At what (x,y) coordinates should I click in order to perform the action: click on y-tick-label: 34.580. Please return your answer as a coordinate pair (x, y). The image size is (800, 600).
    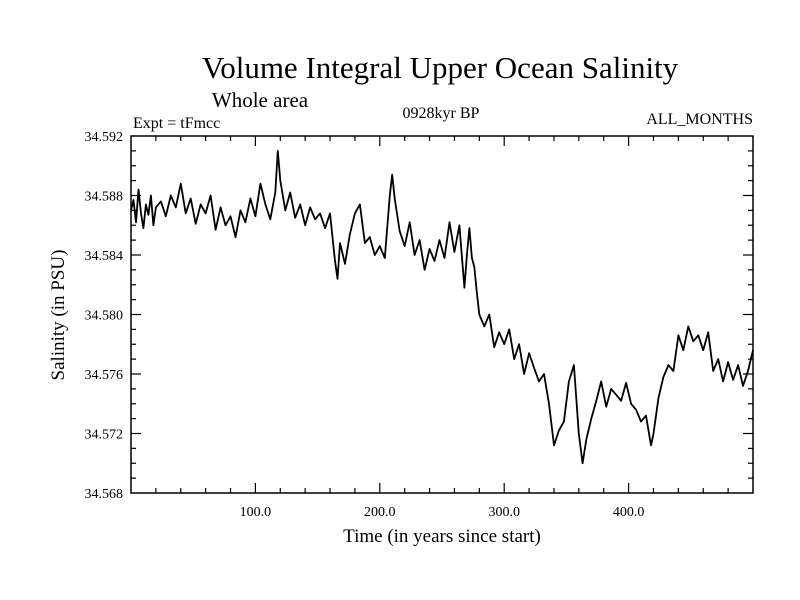
    Looking at the image, I should click on (104, 316).